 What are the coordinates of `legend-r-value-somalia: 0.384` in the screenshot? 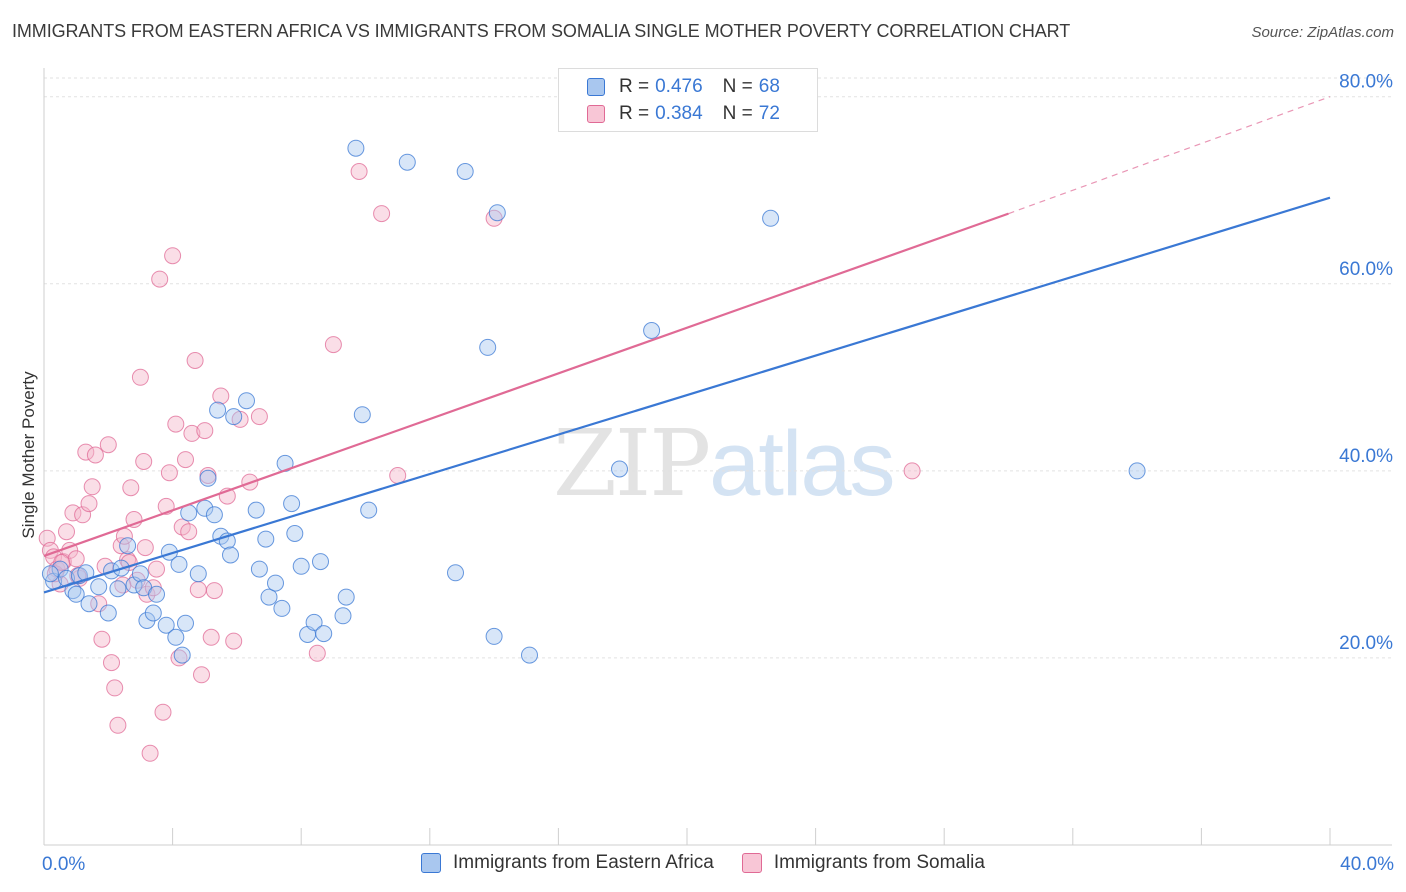 It's located at (679, 113).